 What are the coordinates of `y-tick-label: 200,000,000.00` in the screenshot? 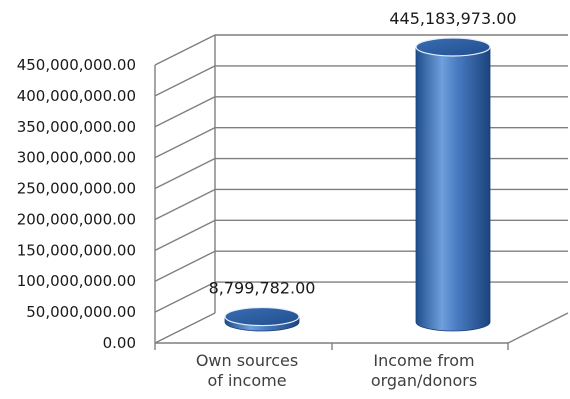 It's located at (76, 219).